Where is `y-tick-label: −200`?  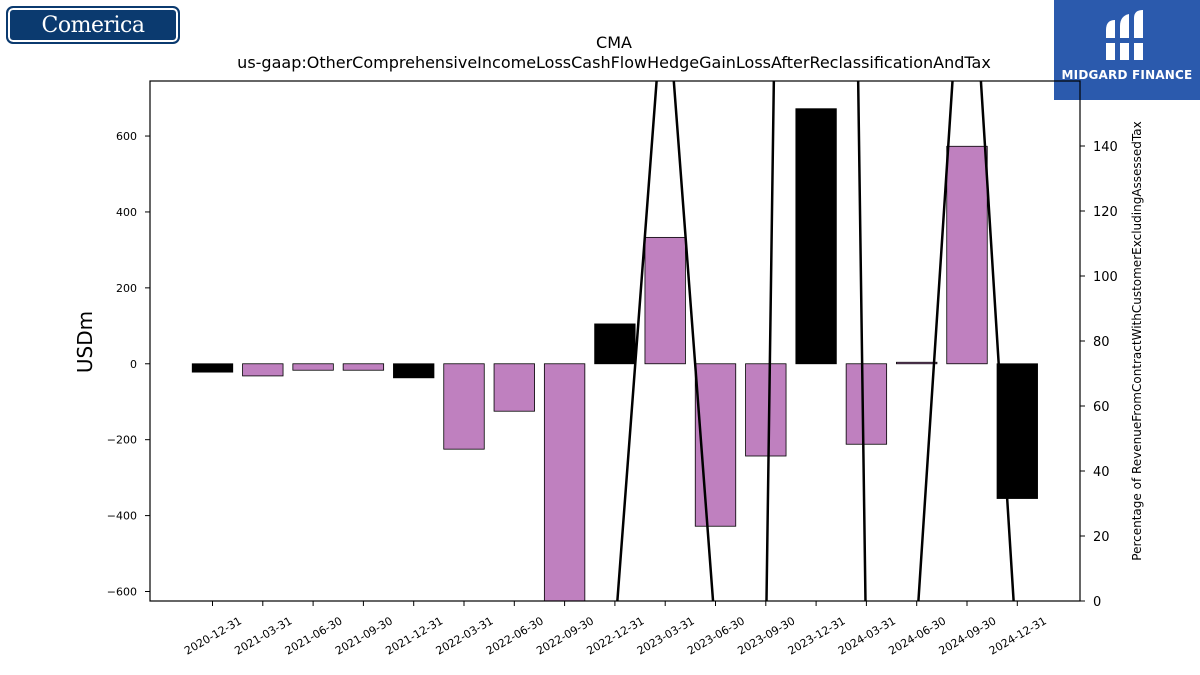 y-tick-label: −200 is located at coordinates (122, 440).